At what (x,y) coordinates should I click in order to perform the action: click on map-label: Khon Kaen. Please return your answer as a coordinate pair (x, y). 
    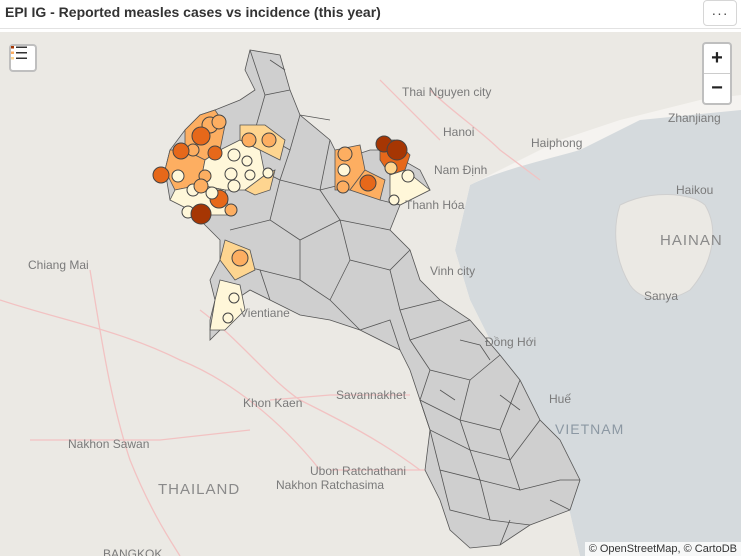
    Looking at the image, I should click on (273, 403).